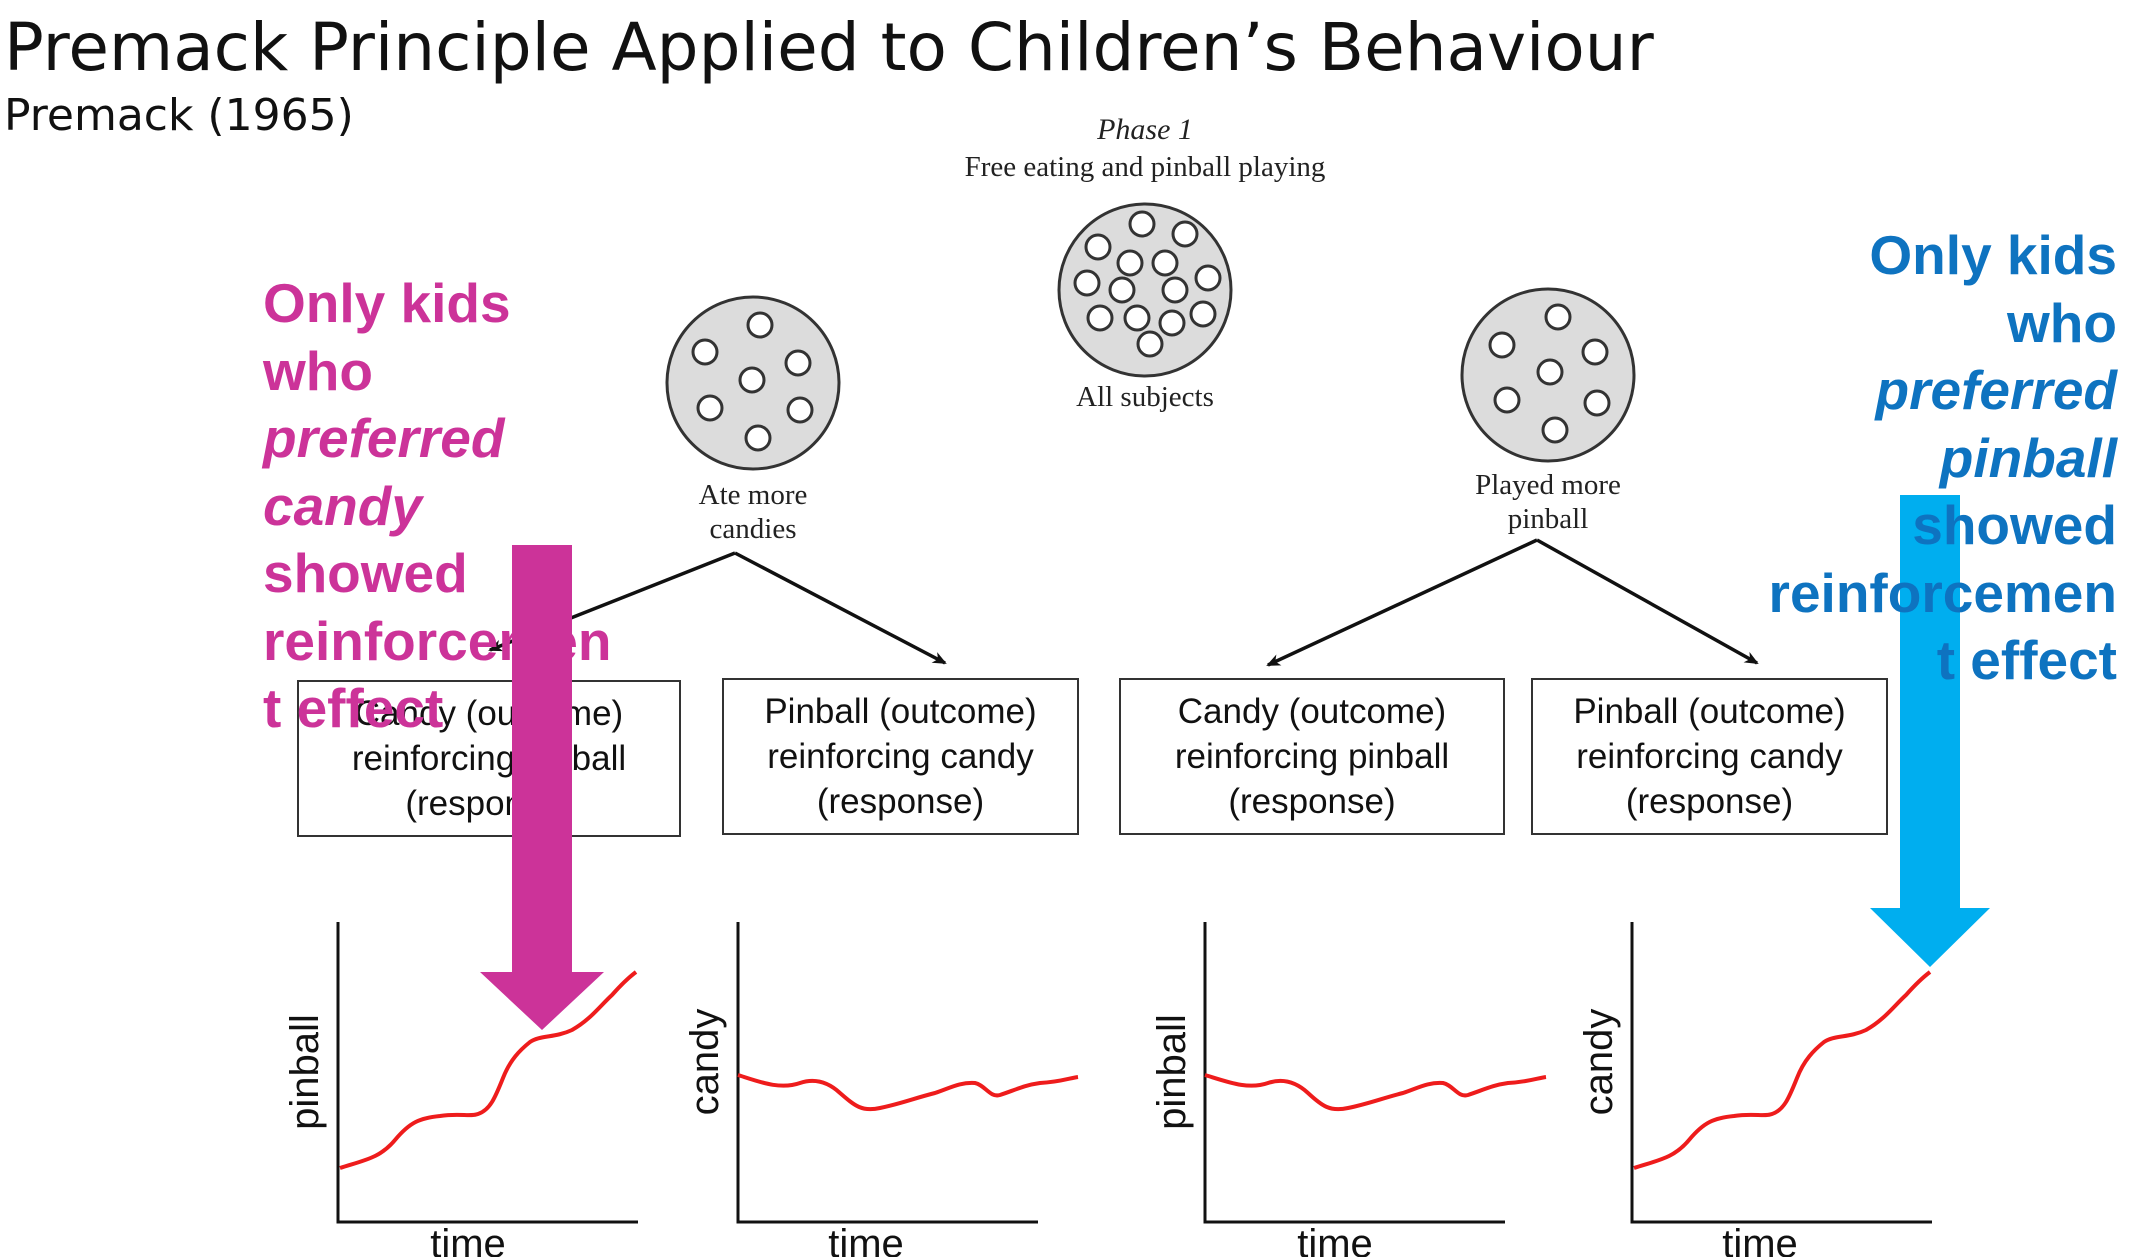 Image resolution: width=2150 pixels, height=1257 pixels. I want to click on chart-4-axes, so click(1781, 1073).